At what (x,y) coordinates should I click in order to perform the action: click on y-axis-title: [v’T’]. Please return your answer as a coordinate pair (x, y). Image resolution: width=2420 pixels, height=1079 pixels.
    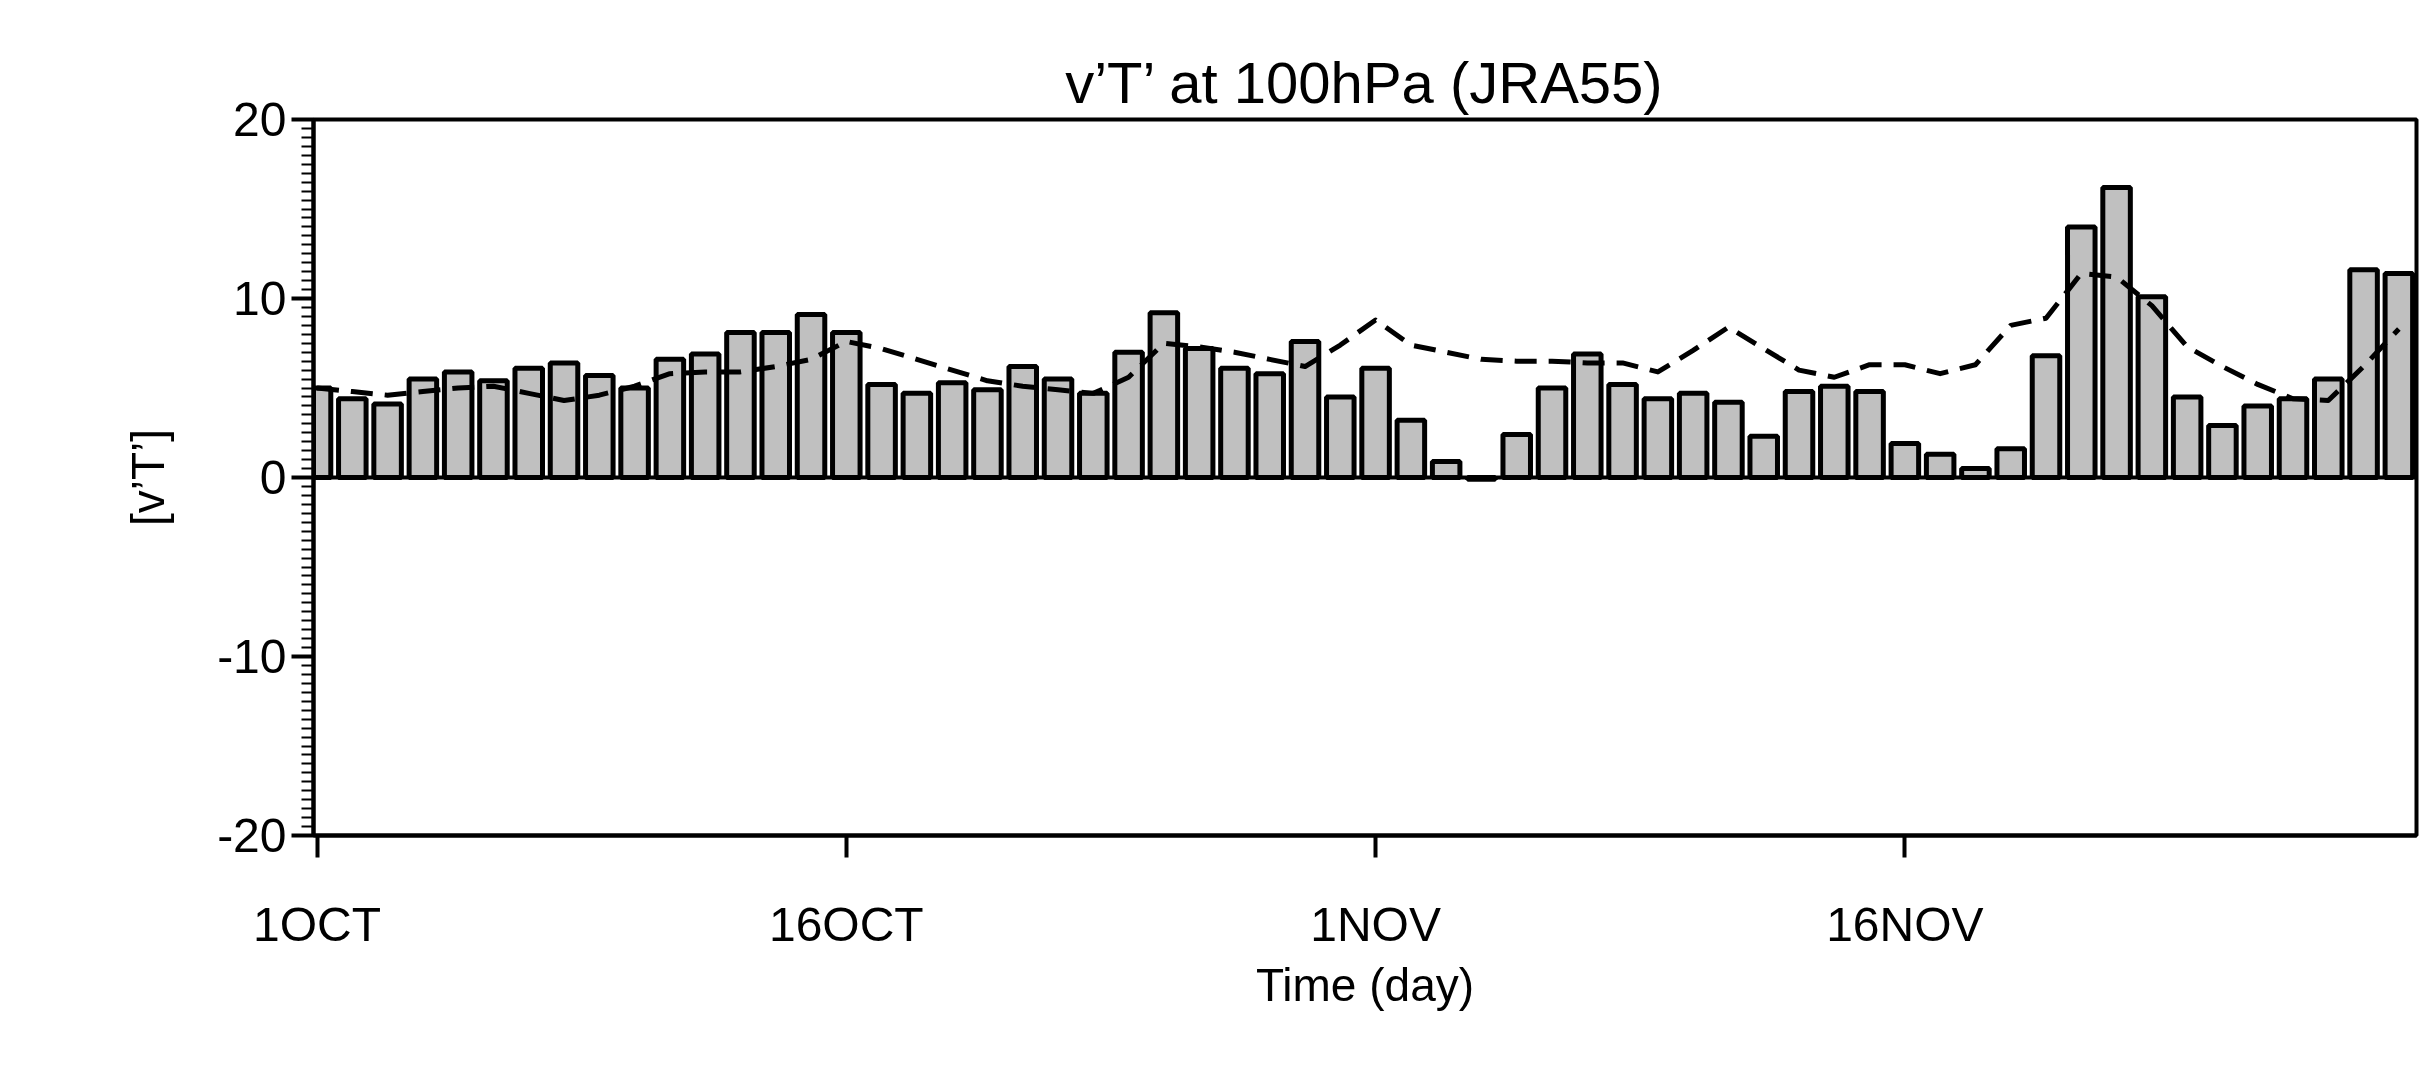
    Looking at the image, I should click on (148, 477).